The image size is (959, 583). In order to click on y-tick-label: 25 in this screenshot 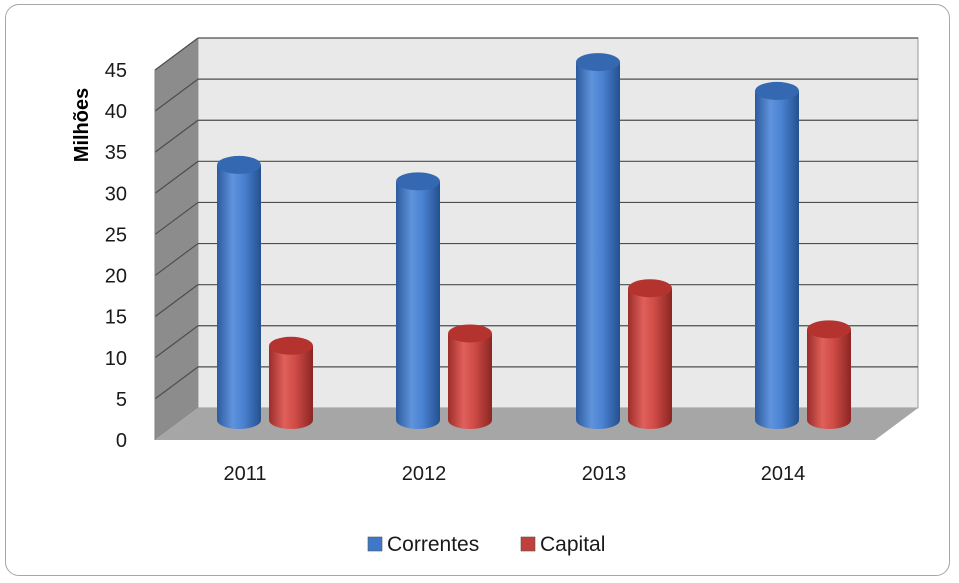, I will do `click(116, 235)`.